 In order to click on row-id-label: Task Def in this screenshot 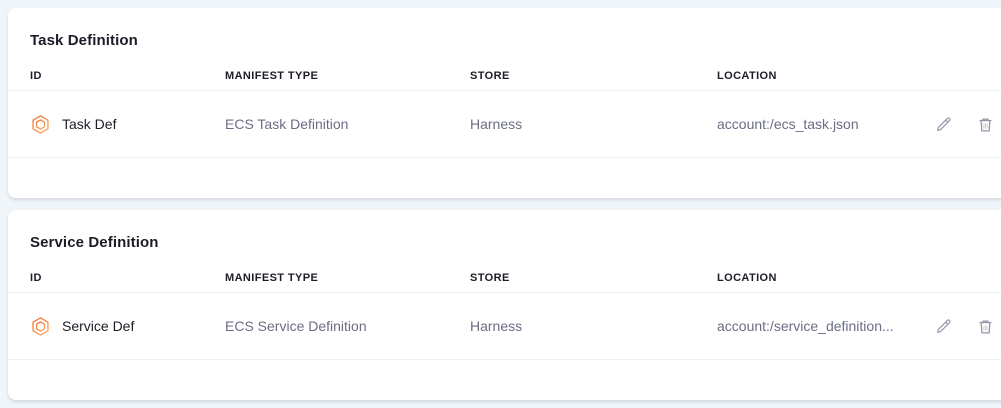, I will do `click(89, 124)`.